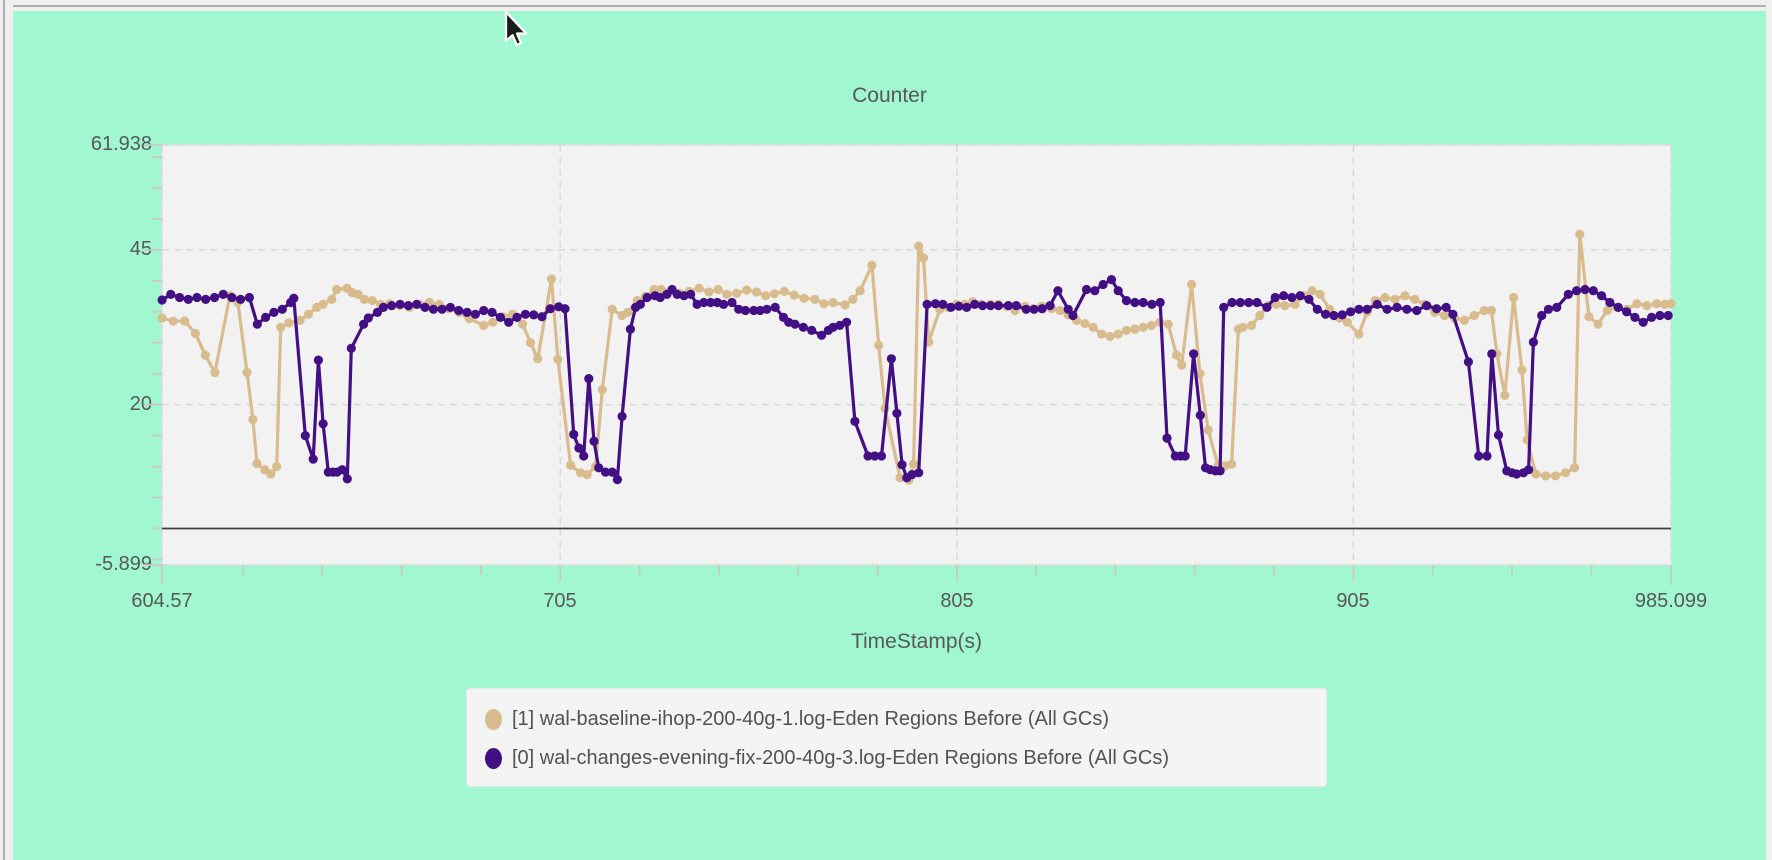  Describe the element at coordinates (889, 95) in the screenshot. I see `chart-title: Counter` at that location.